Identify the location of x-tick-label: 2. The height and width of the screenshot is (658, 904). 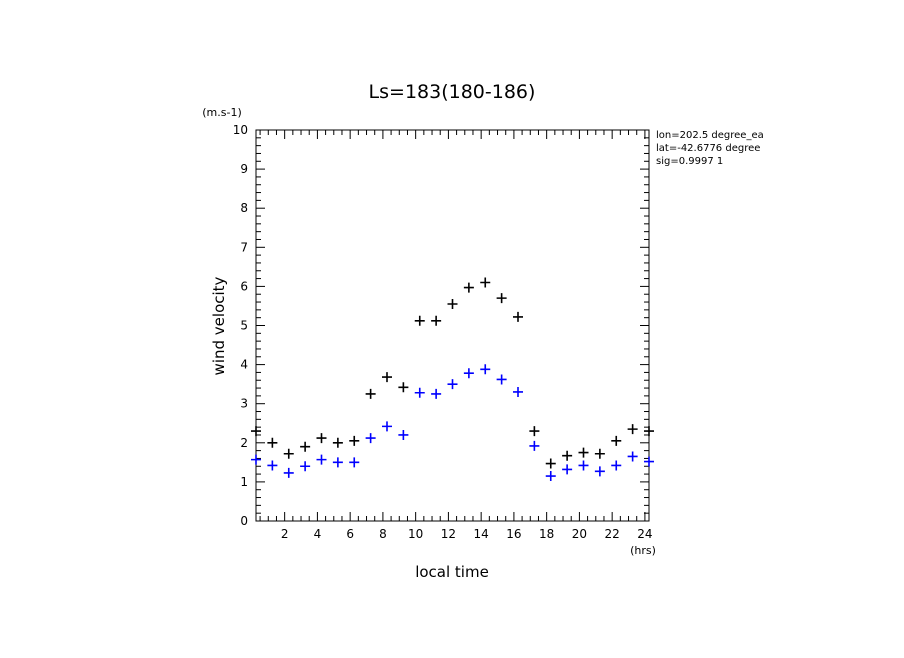
(285, 534).